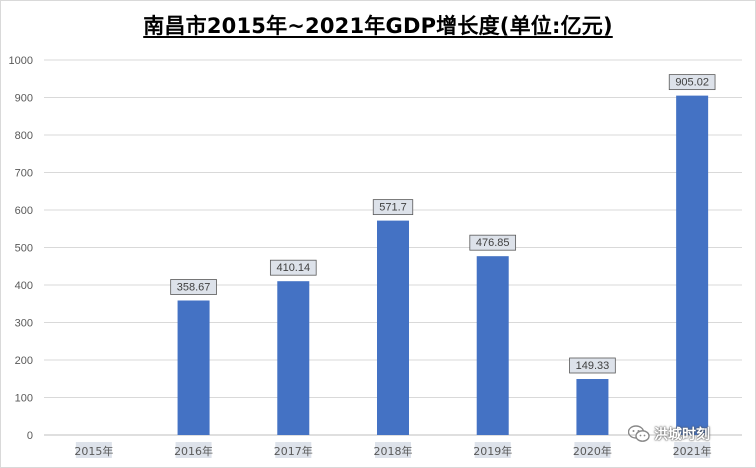 The width and height of the screenshot is (756, 468). I want to click on data-label-text: 571.7, so click(393, 208).